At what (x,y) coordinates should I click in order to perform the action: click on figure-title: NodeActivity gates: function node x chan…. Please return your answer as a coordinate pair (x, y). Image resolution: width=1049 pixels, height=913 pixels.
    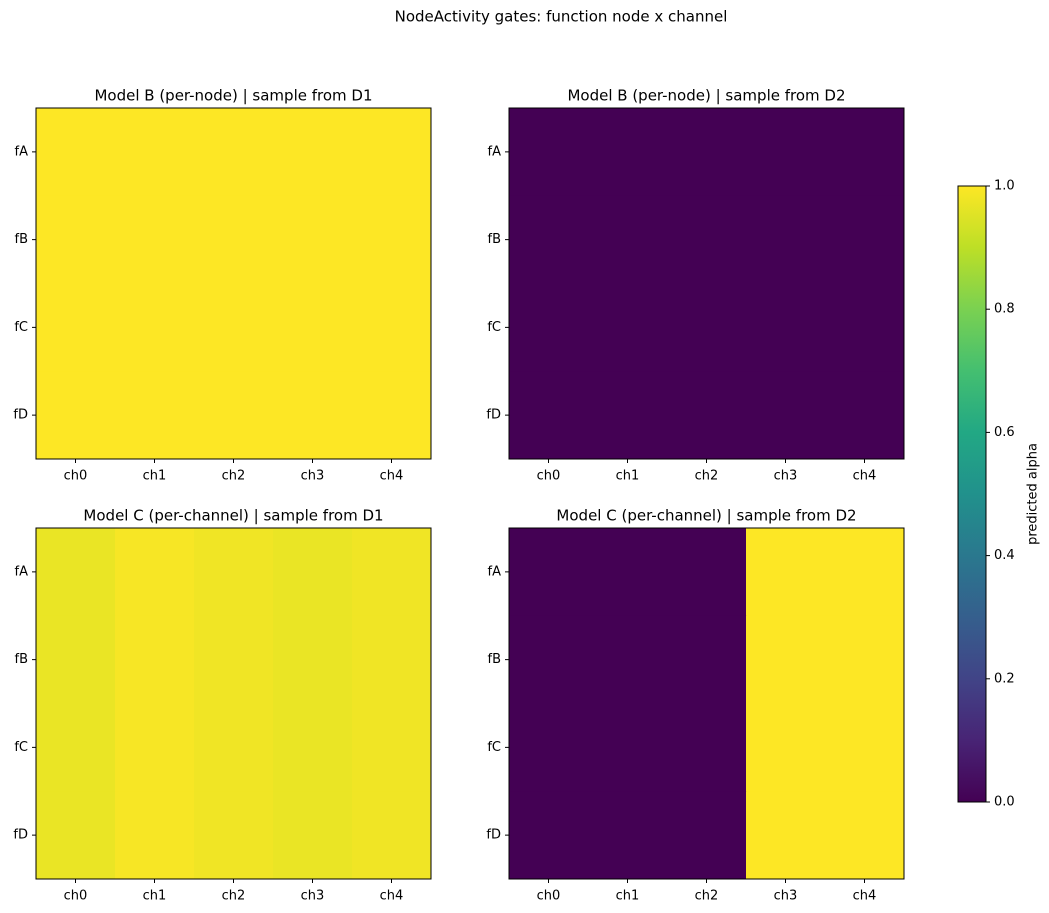
    Looking at the image, I should click on (561, 17).